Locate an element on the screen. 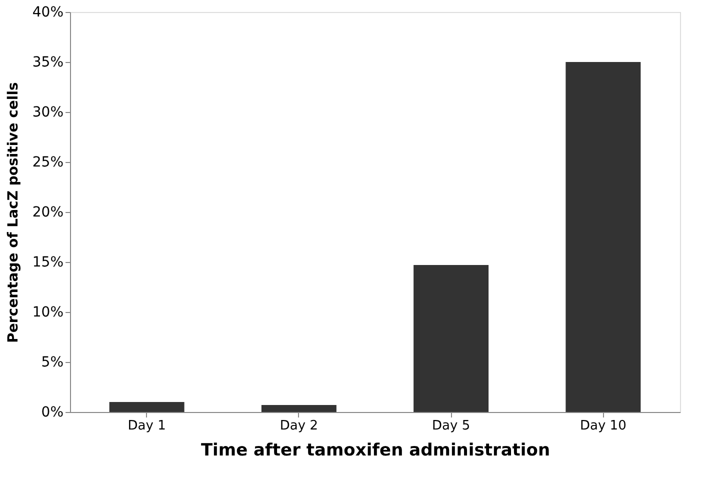 The image size is (720, 491). x-tick-label: Day 1 is located at coordinates (147, 426).